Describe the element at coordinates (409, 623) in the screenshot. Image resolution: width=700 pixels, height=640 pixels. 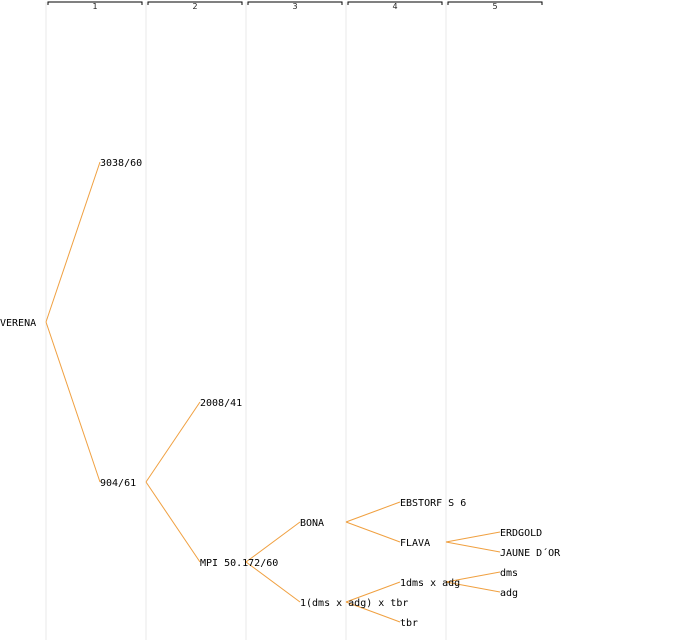
I see `pedigree-node-label: tbr` at that location.